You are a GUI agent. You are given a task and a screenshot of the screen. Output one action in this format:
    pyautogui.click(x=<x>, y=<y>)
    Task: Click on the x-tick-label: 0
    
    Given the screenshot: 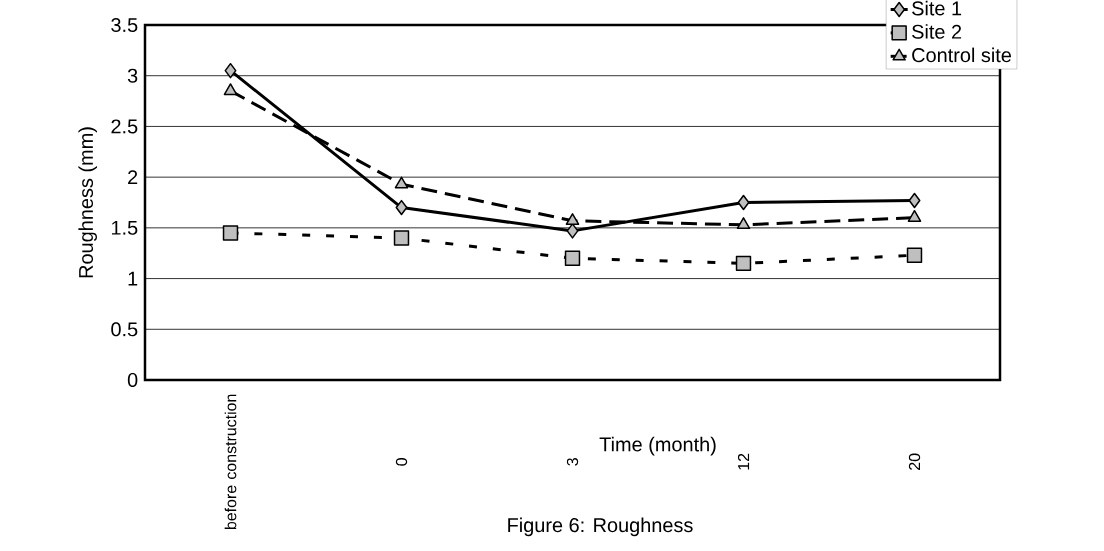 What is the action you would take?
    pyautogui.click(x=401, y=462)
    